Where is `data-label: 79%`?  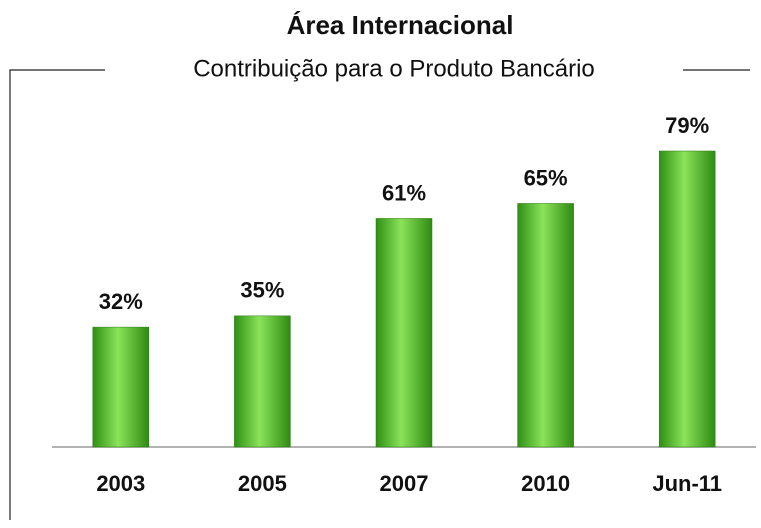
data-label: 79% is located at coordinates (687, 125).